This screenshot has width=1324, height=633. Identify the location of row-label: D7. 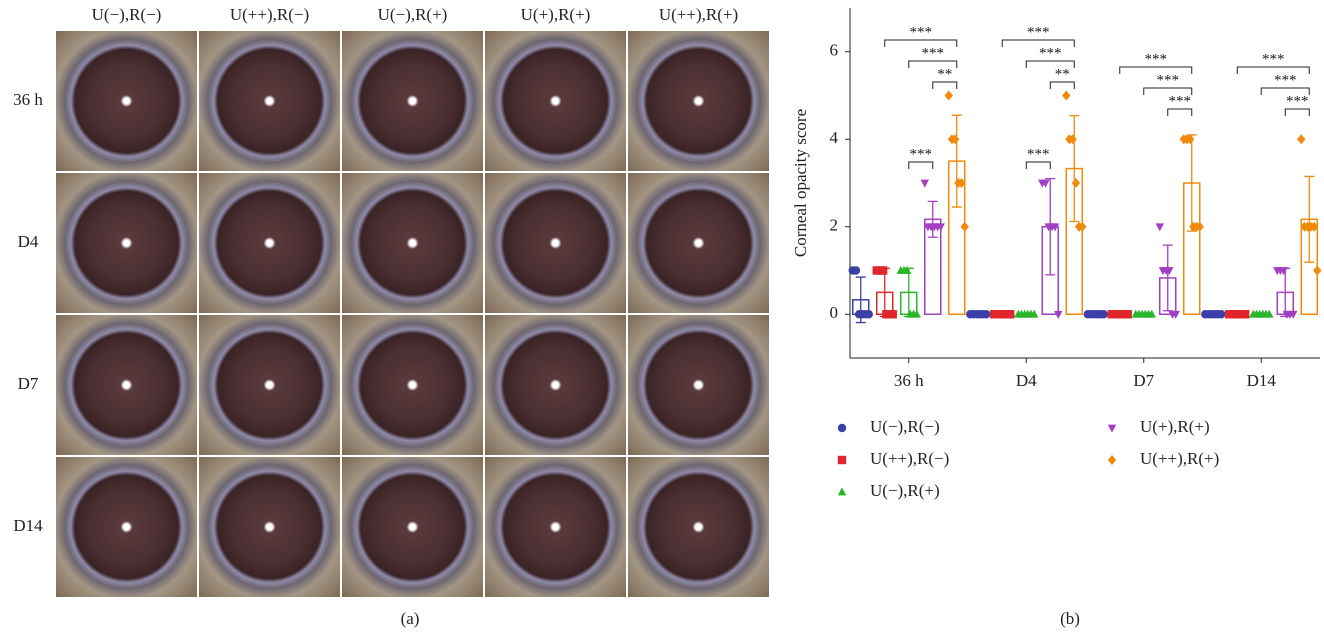
(28, 383).